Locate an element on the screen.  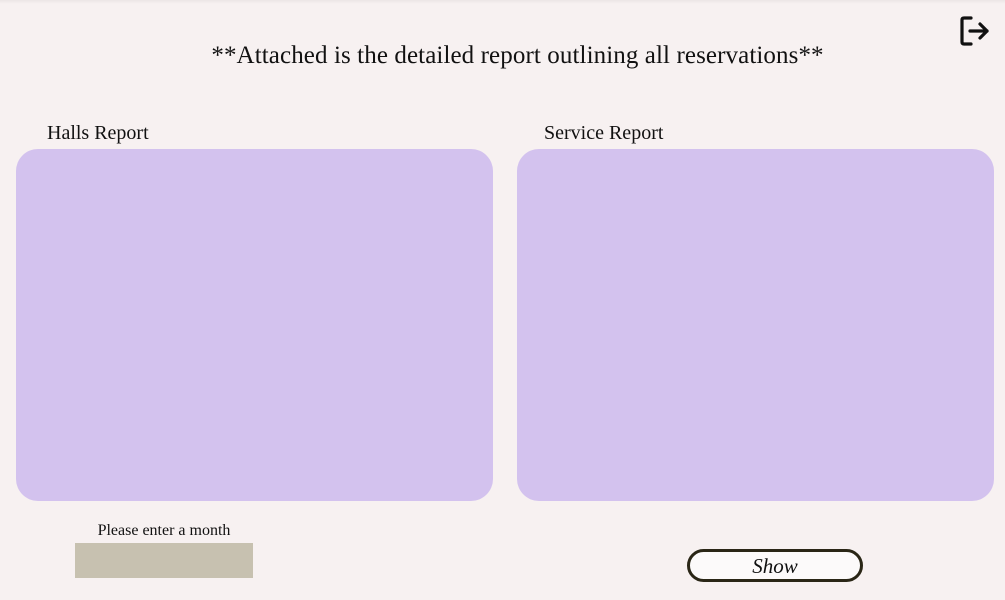
top-shade is located at coordinates (502, 2).